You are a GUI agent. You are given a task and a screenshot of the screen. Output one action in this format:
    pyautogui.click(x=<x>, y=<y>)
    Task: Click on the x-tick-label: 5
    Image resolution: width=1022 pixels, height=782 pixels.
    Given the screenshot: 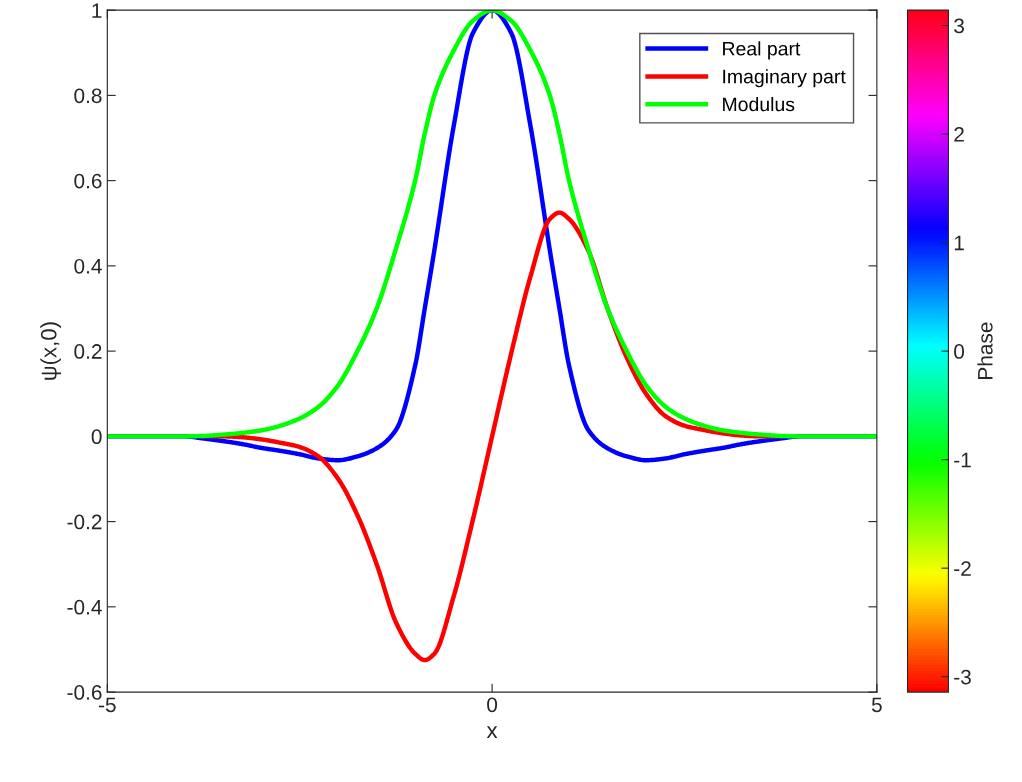 What is the action you would take?
    pyautogui.click(x=876, y=705)
    